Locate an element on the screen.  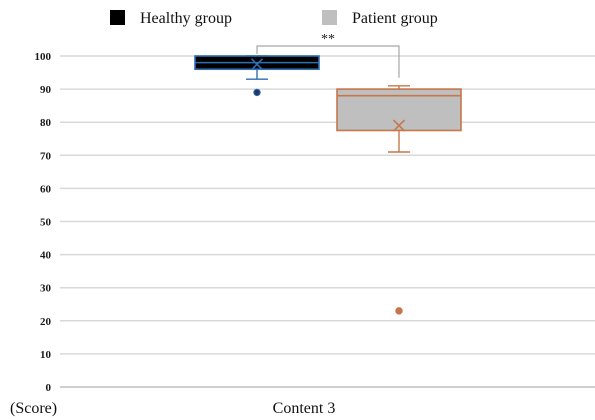
y-tick-label: 20 is located at coordinates (46, 322).